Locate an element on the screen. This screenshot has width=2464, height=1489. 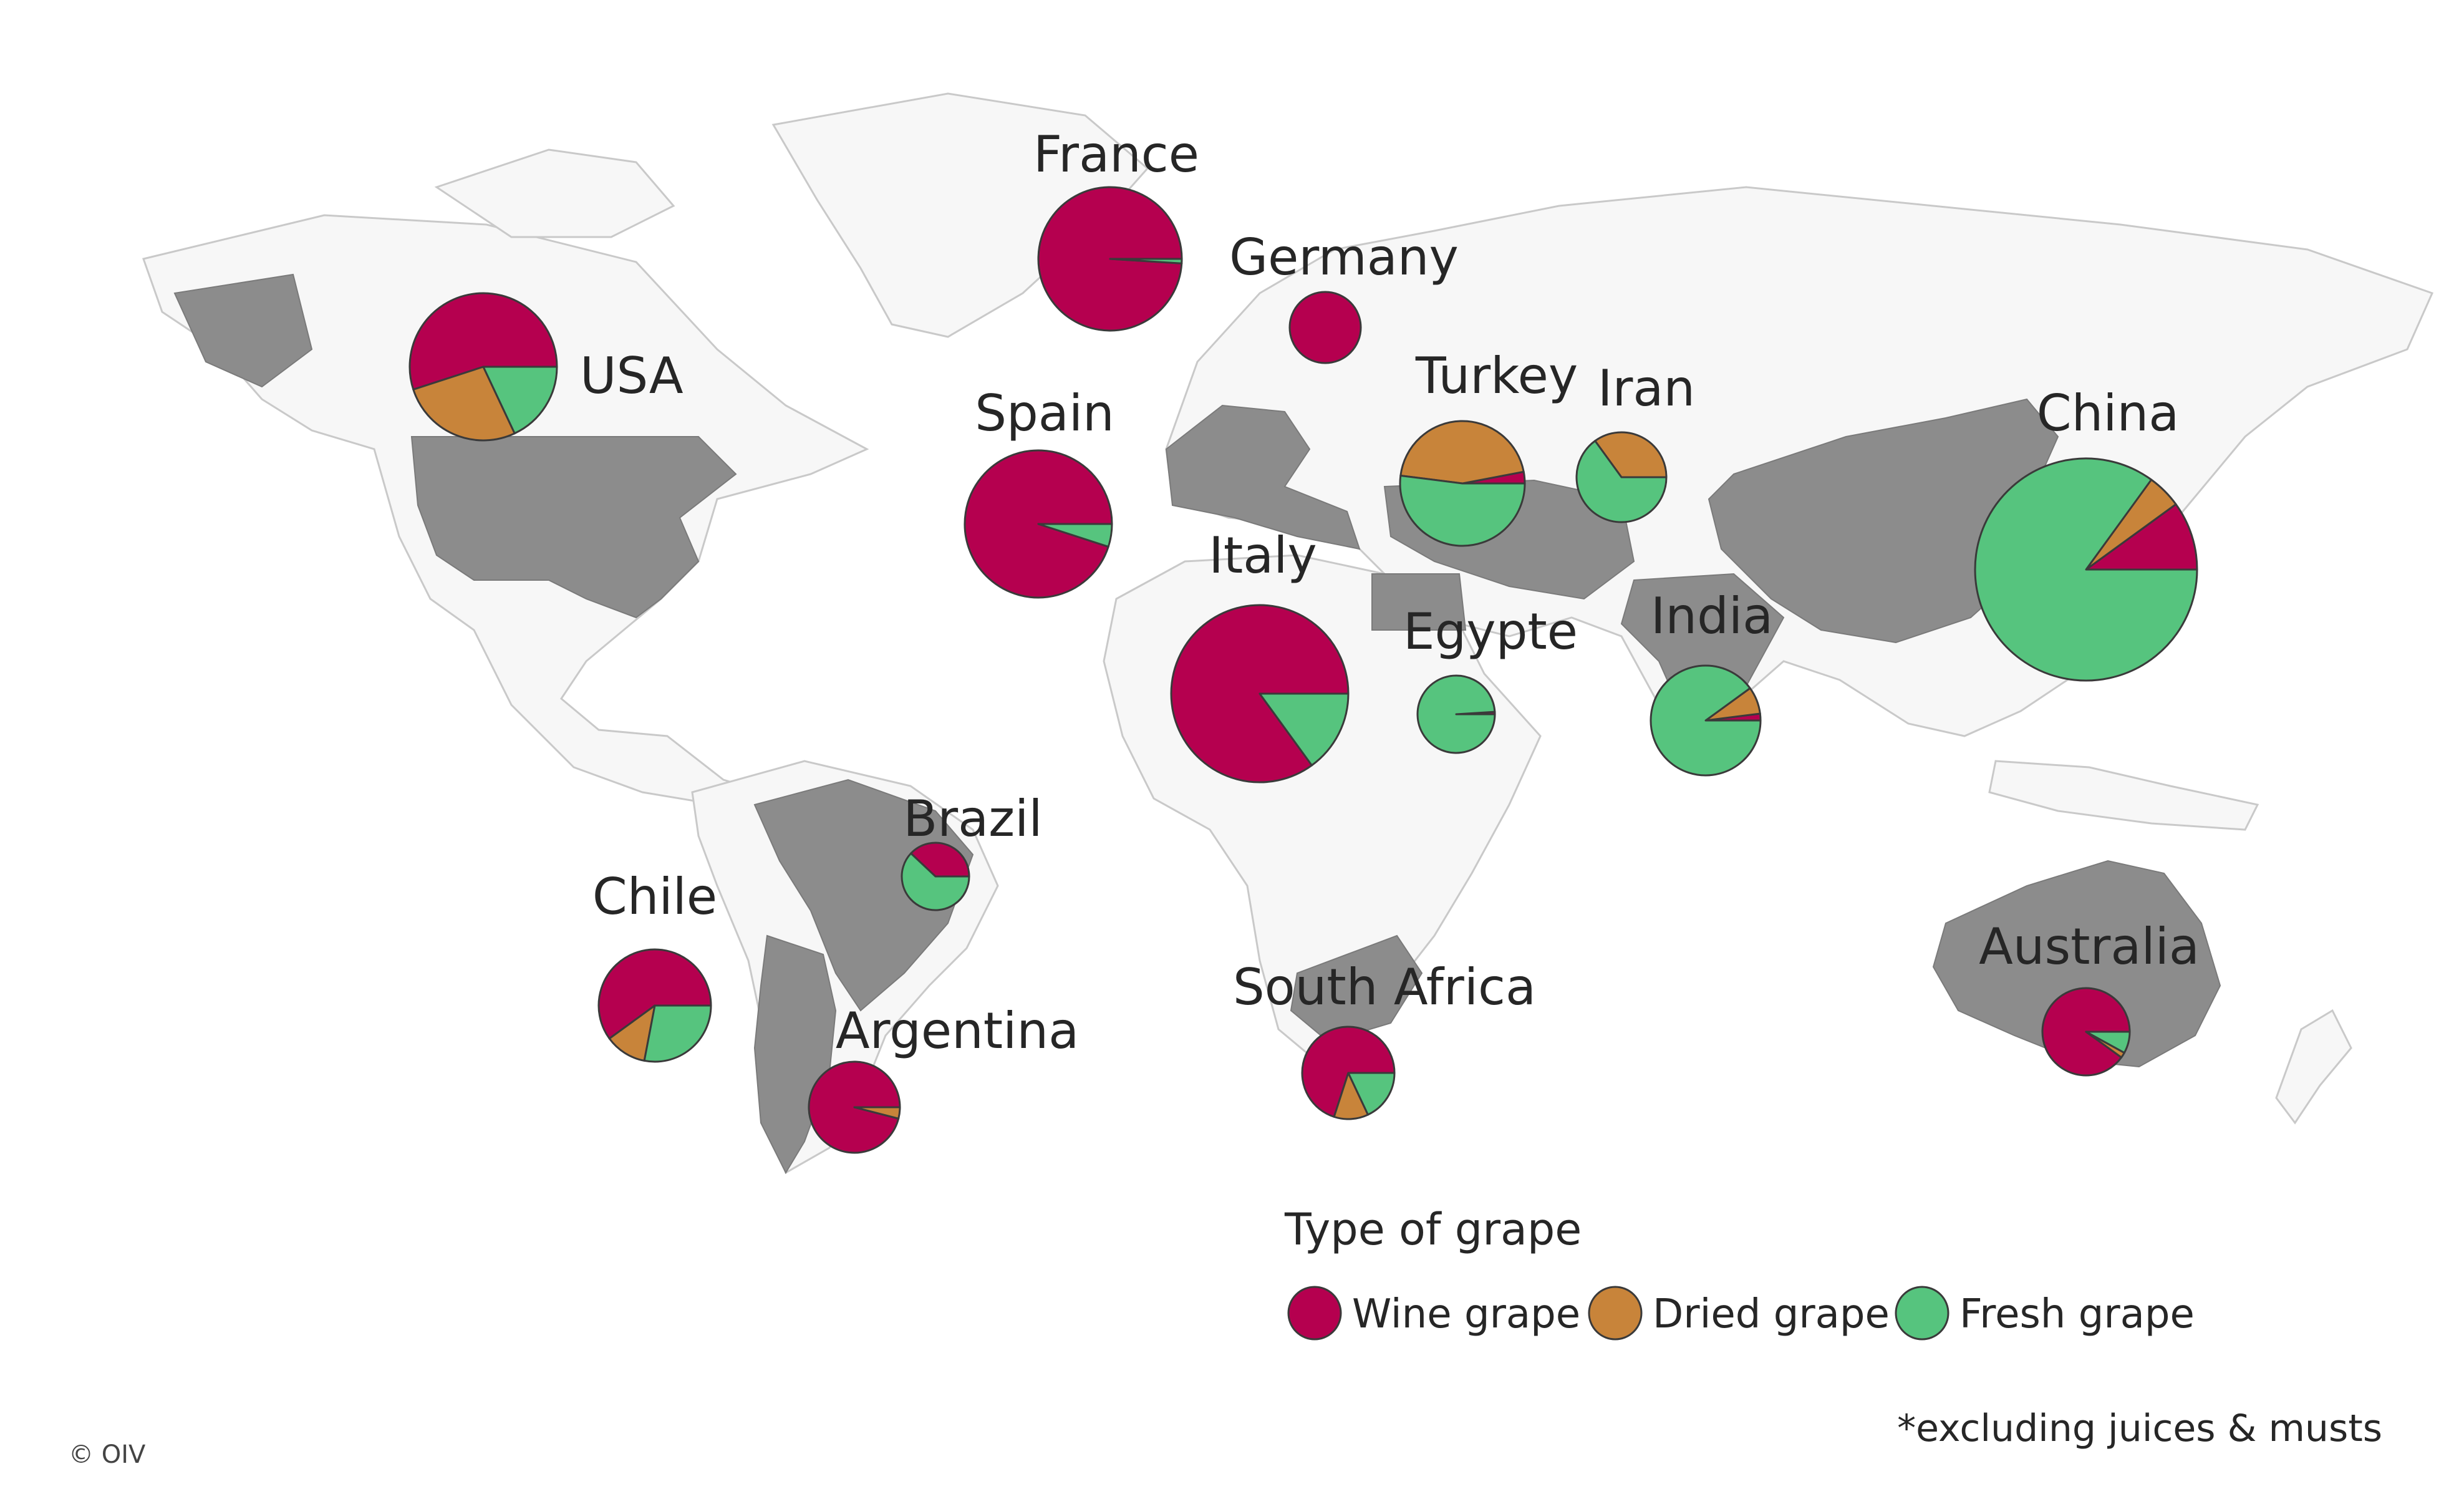
pie-spain is located at coordinates (1038, 524).